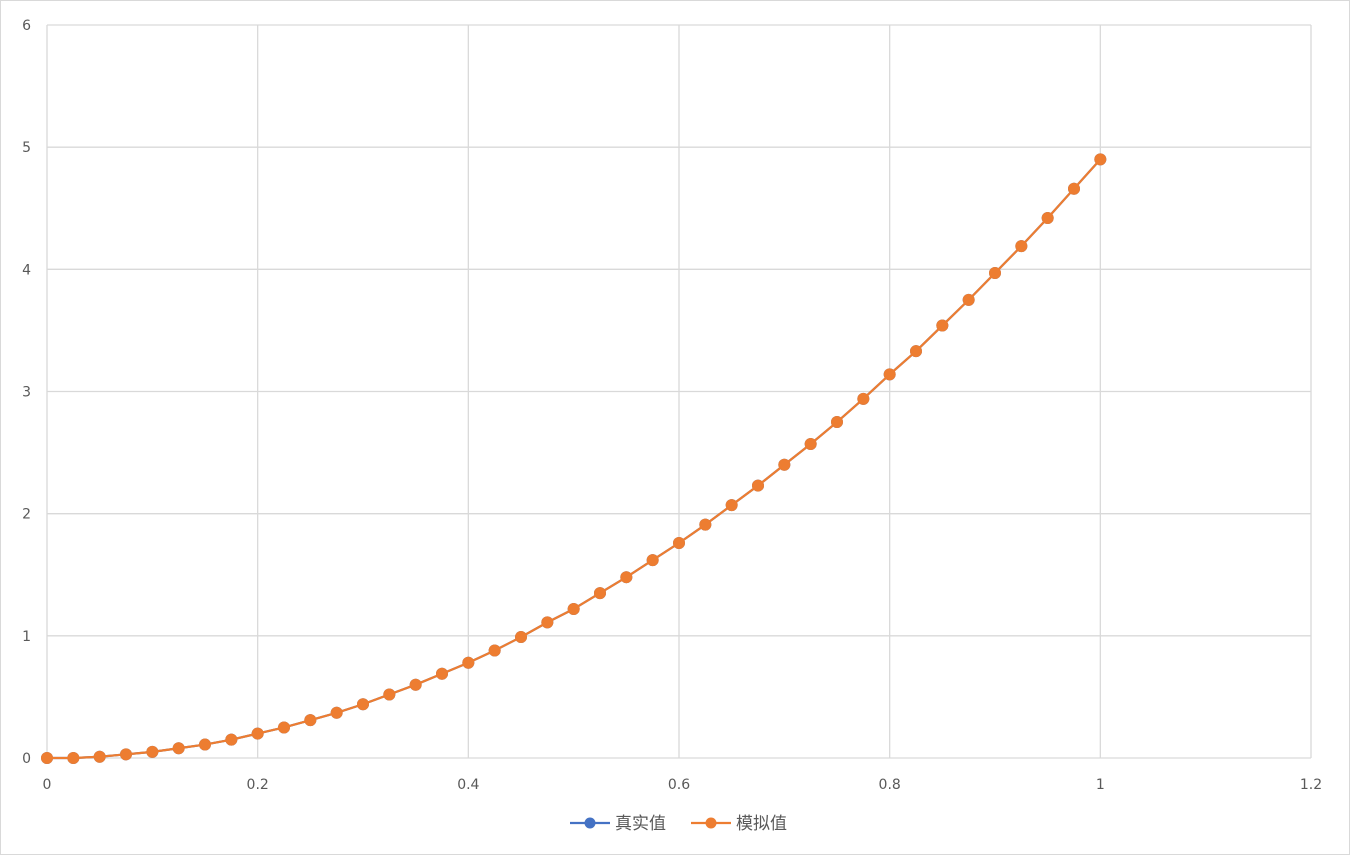  I want to click on legend-item: 模拟值, so click(739, 824).